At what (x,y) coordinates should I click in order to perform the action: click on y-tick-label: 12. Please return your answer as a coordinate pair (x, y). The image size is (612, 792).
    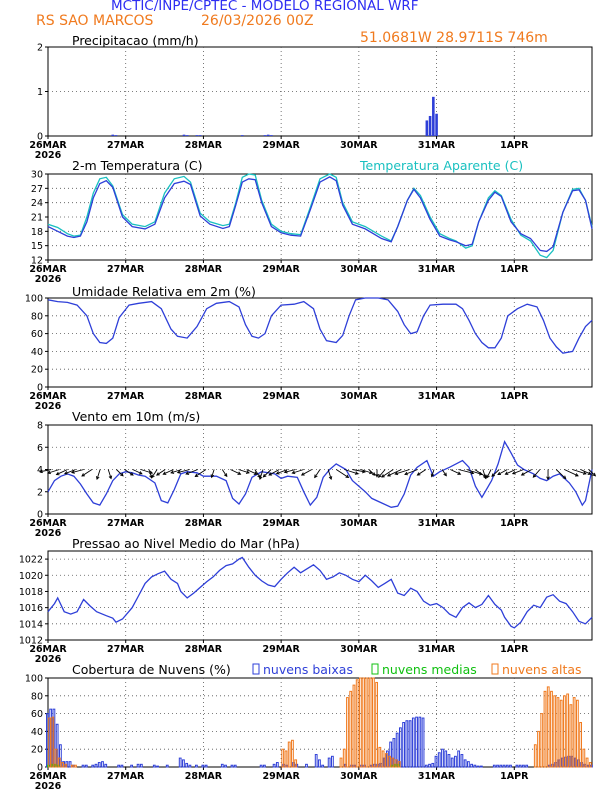
    Looking at the image, I should click on (37, 261).